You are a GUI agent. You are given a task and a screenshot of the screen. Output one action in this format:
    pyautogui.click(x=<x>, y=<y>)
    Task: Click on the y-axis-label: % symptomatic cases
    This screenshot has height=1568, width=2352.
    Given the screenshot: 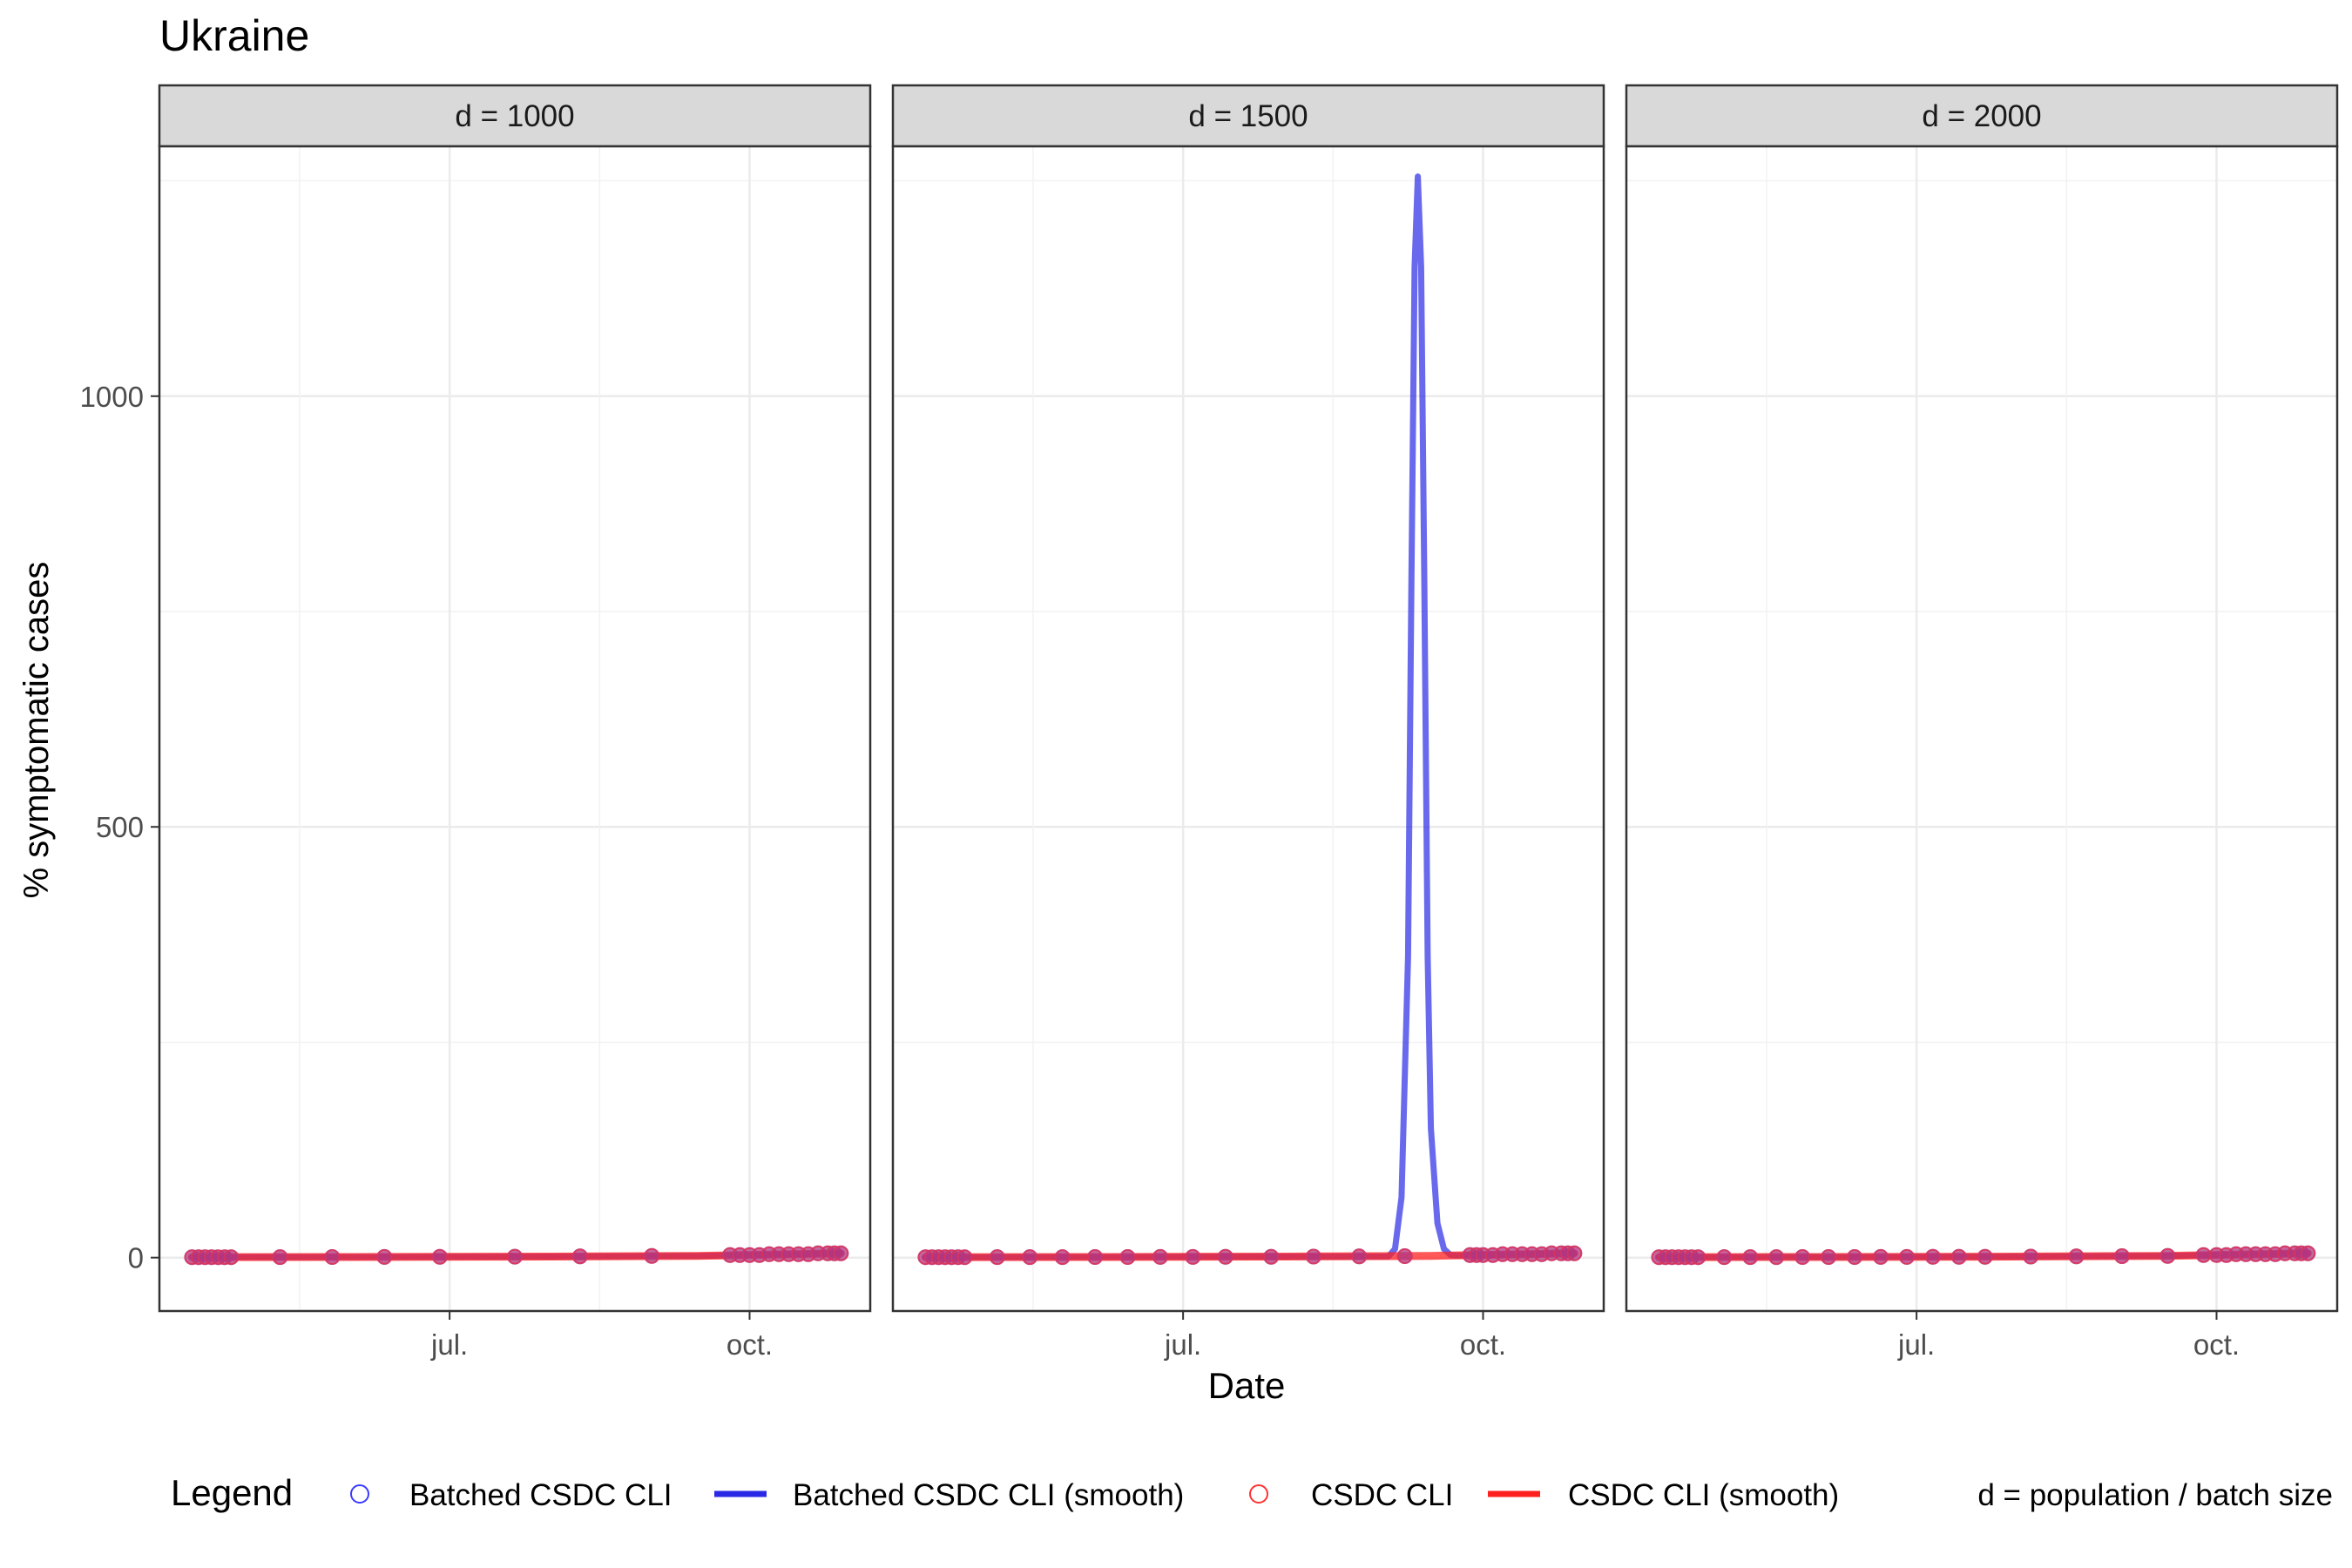 What is the action you would take?
    pyautogui.click(x=36, y=731)
    